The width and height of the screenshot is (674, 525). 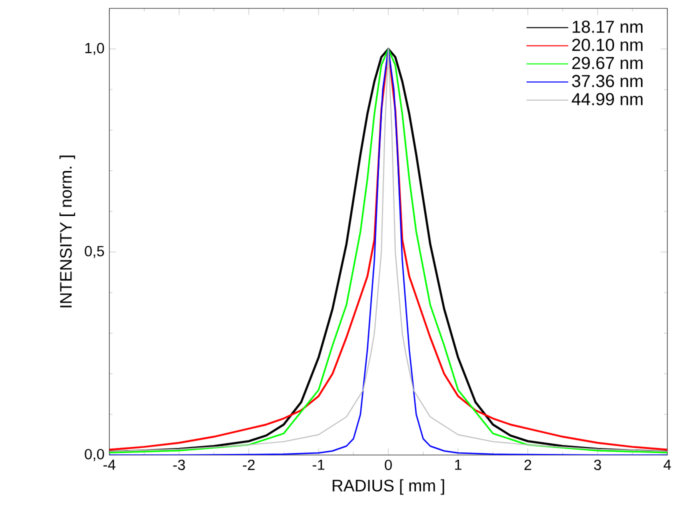 I want to click on legend-label: 37.36 nm, so click(x=607, y=81).